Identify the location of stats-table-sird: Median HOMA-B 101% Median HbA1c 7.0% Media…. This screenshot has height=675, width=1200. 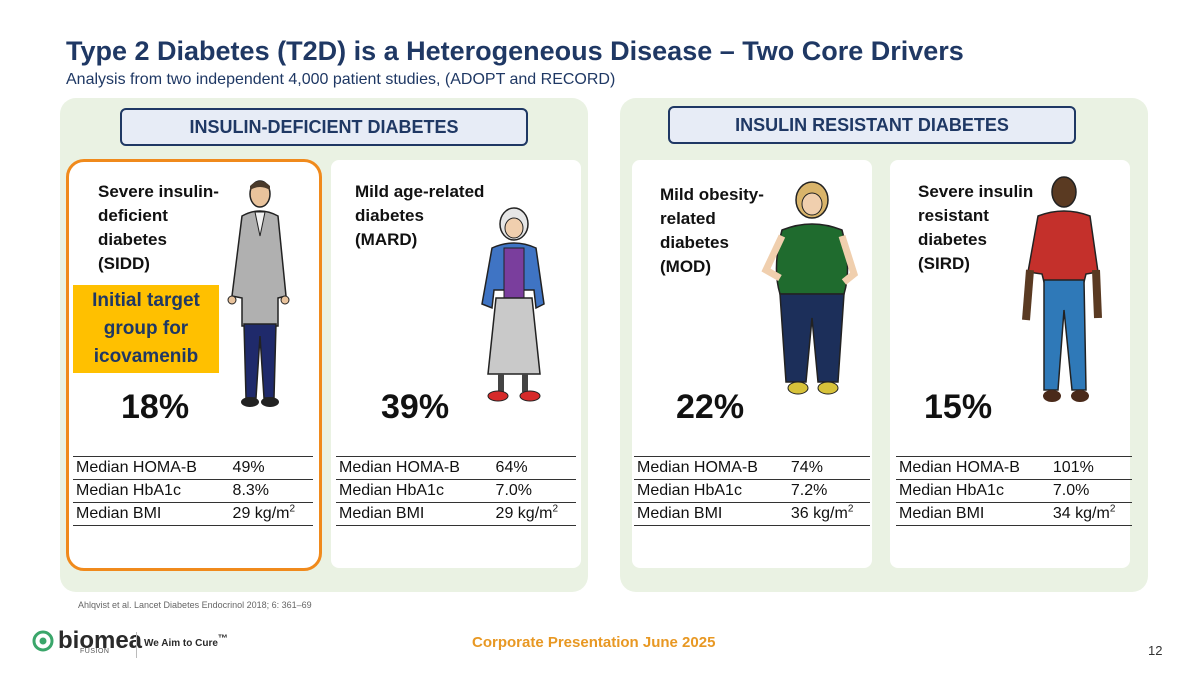
(1014, 491).